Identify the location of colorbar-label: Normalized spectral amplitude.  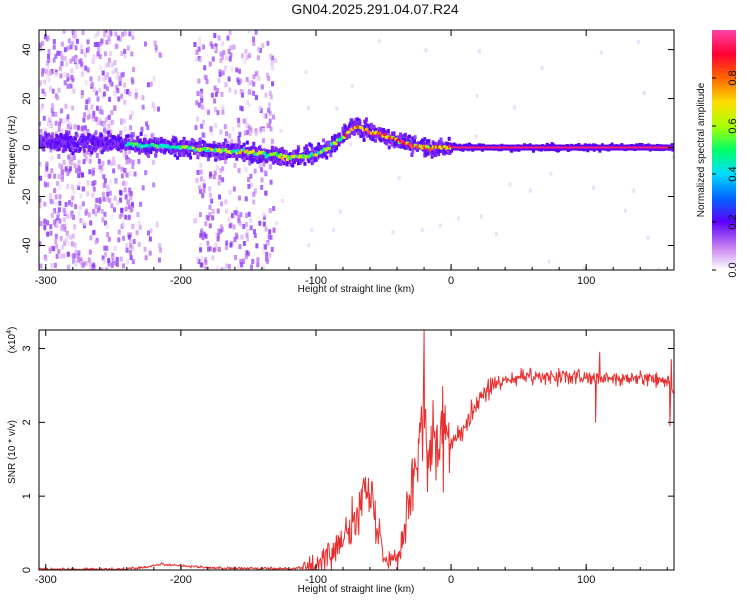
(701, 149).